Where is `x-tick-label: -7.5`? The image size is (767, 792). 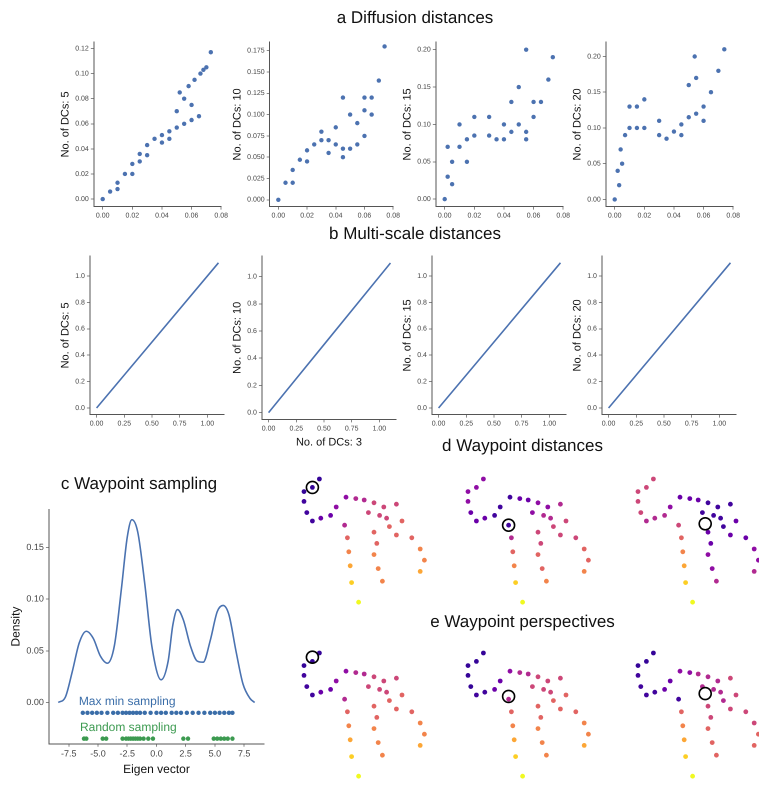 x-tick-label: -7.5 is located at coordinates (69, 753).